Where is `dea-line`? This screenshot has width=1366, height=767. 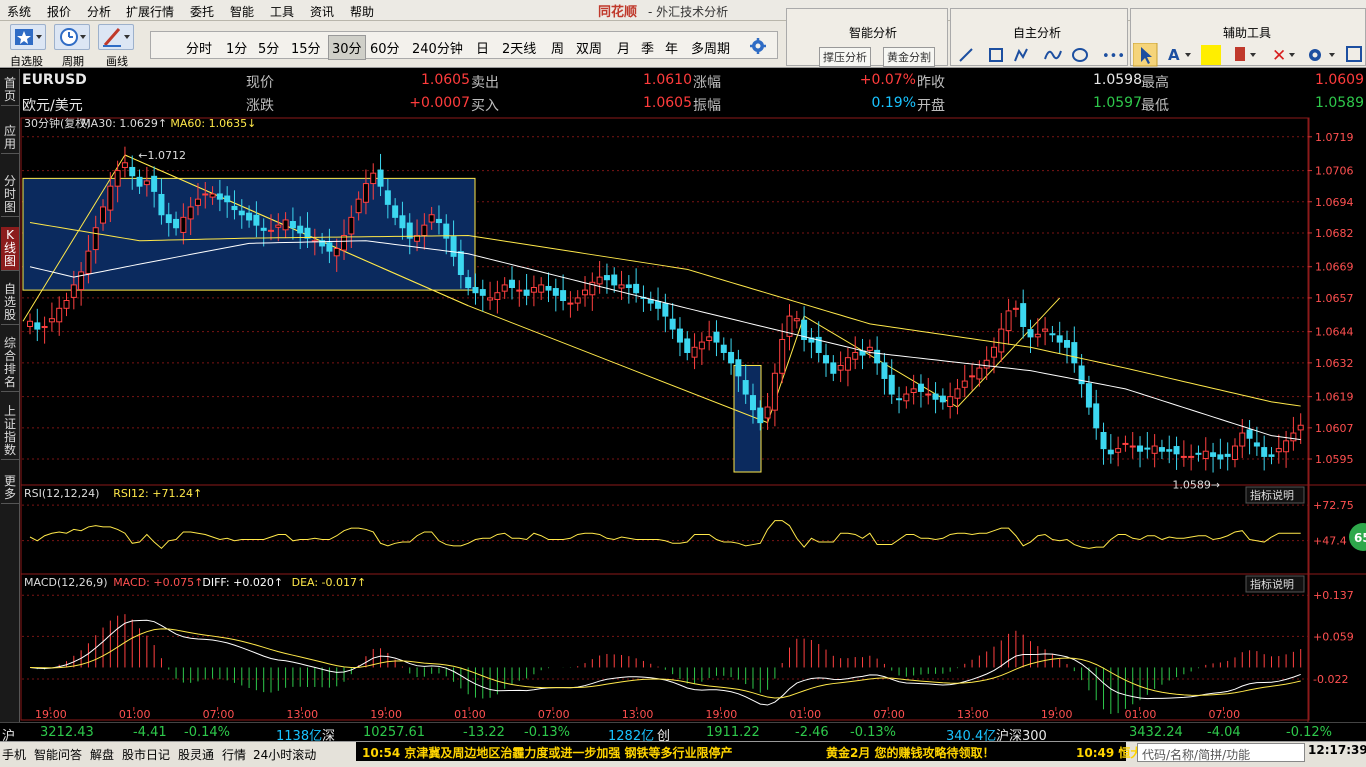 dea-line is located at coordinates (665, 663).